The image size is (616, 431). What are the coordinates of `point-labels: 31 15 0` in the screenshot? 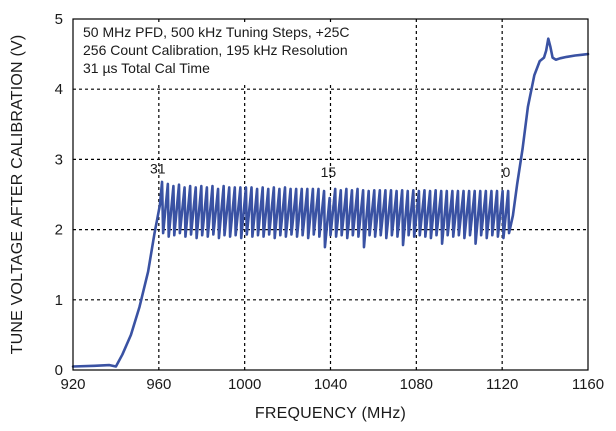 It's located at (330, 170).